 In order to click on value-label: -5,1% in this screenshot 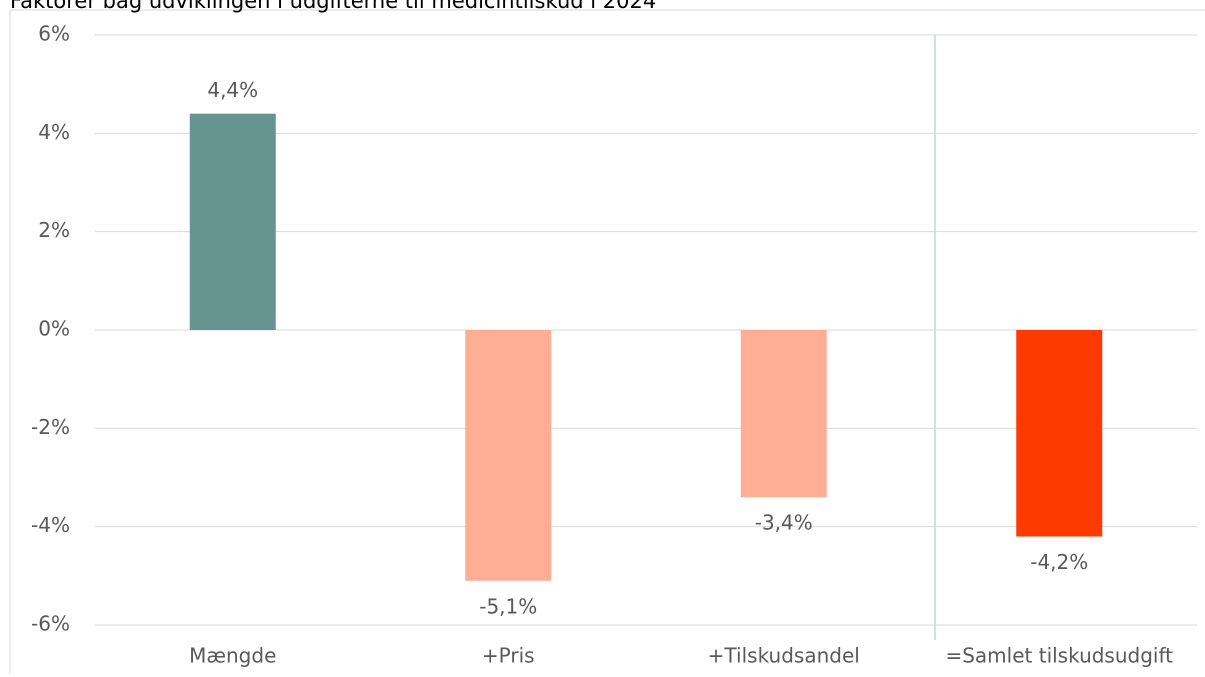, I will do `click(508, 606)`.